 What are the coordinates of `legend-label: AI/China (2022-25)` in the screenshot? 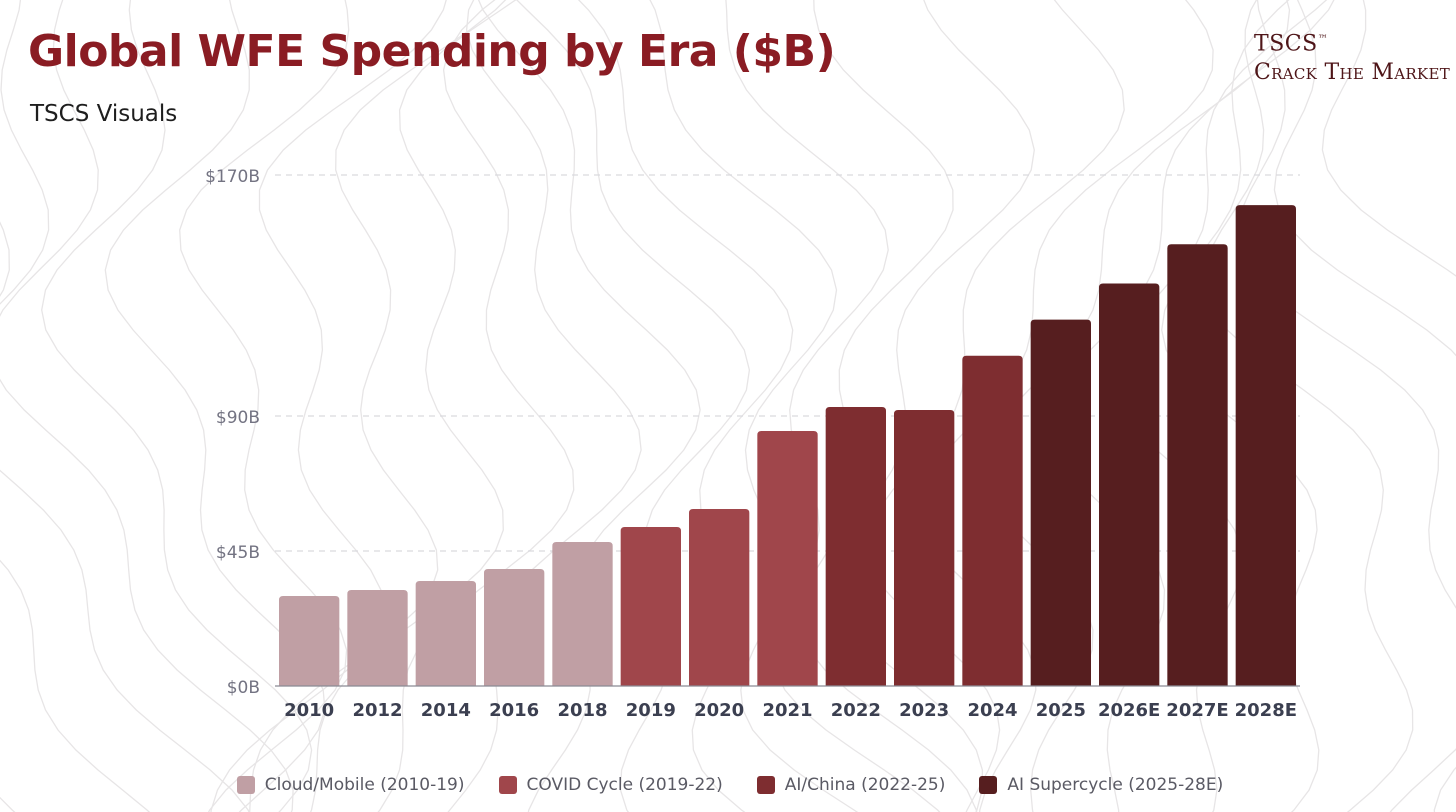 It's located at (865, 785).